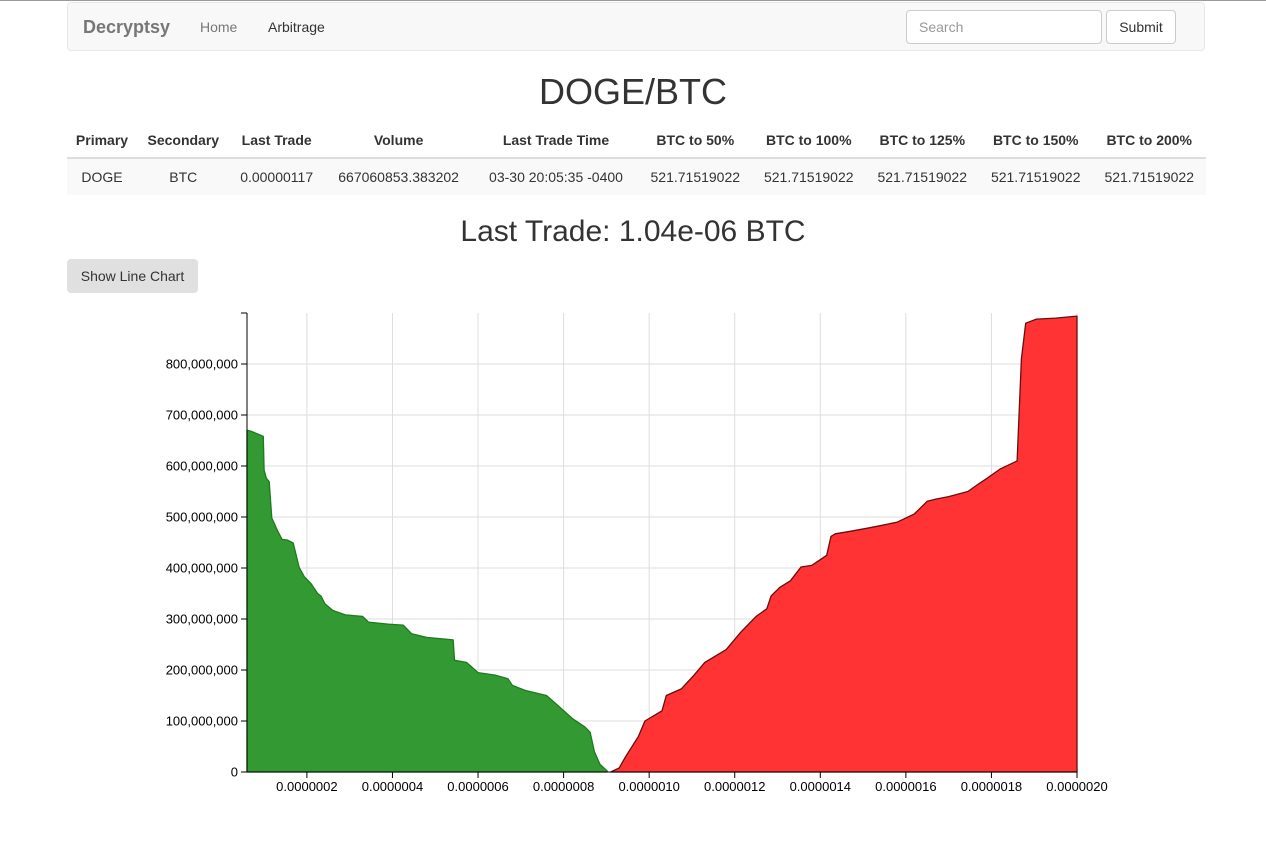 The height and width of the screenshot is (853, 1266). Describe the element at coordinates (183, 140) in the screenshot. I see `table-header-cell: Secondary` at that location.